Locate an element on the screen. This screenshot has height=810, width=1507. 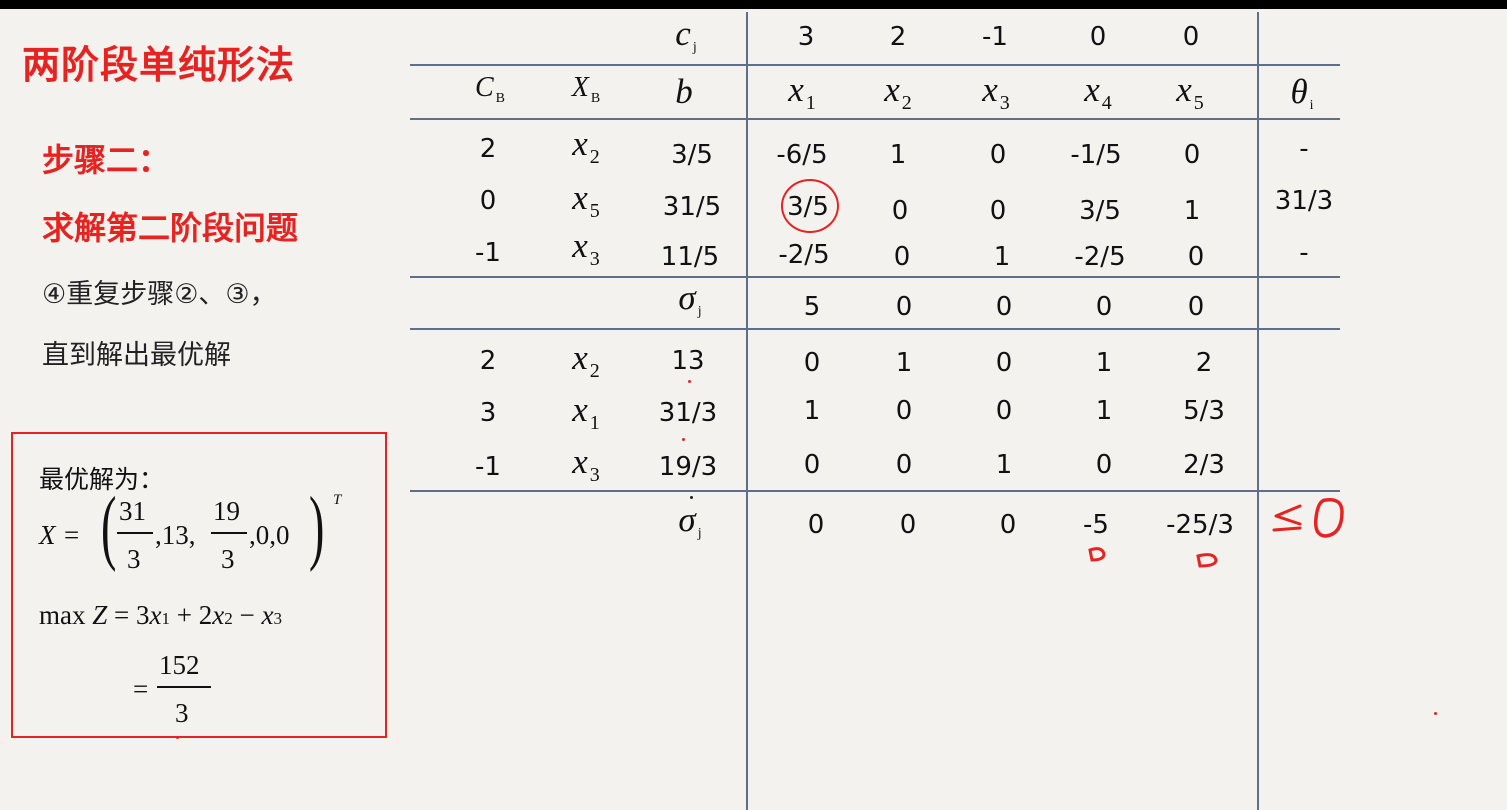
cell-cb: 2 is located at coordinates (488, 361).